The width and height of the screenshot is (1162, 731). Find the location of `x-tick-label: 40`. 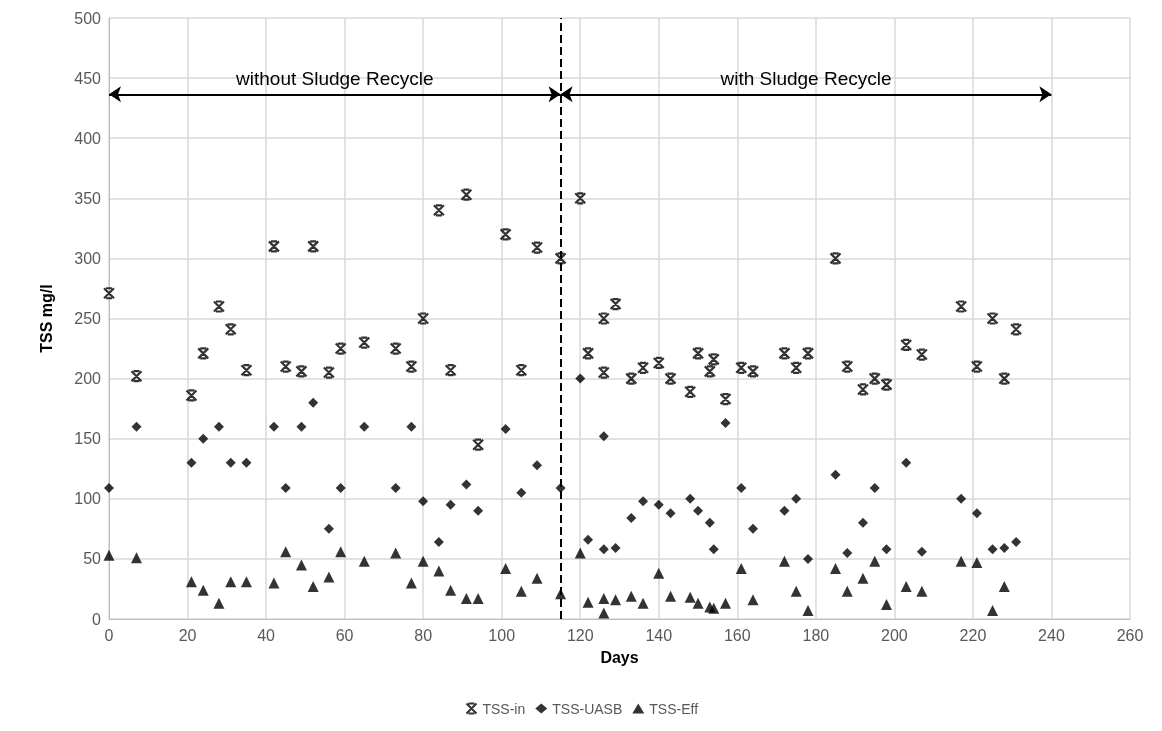

x-tick-label: 40 is located at coordinates (266, 635).